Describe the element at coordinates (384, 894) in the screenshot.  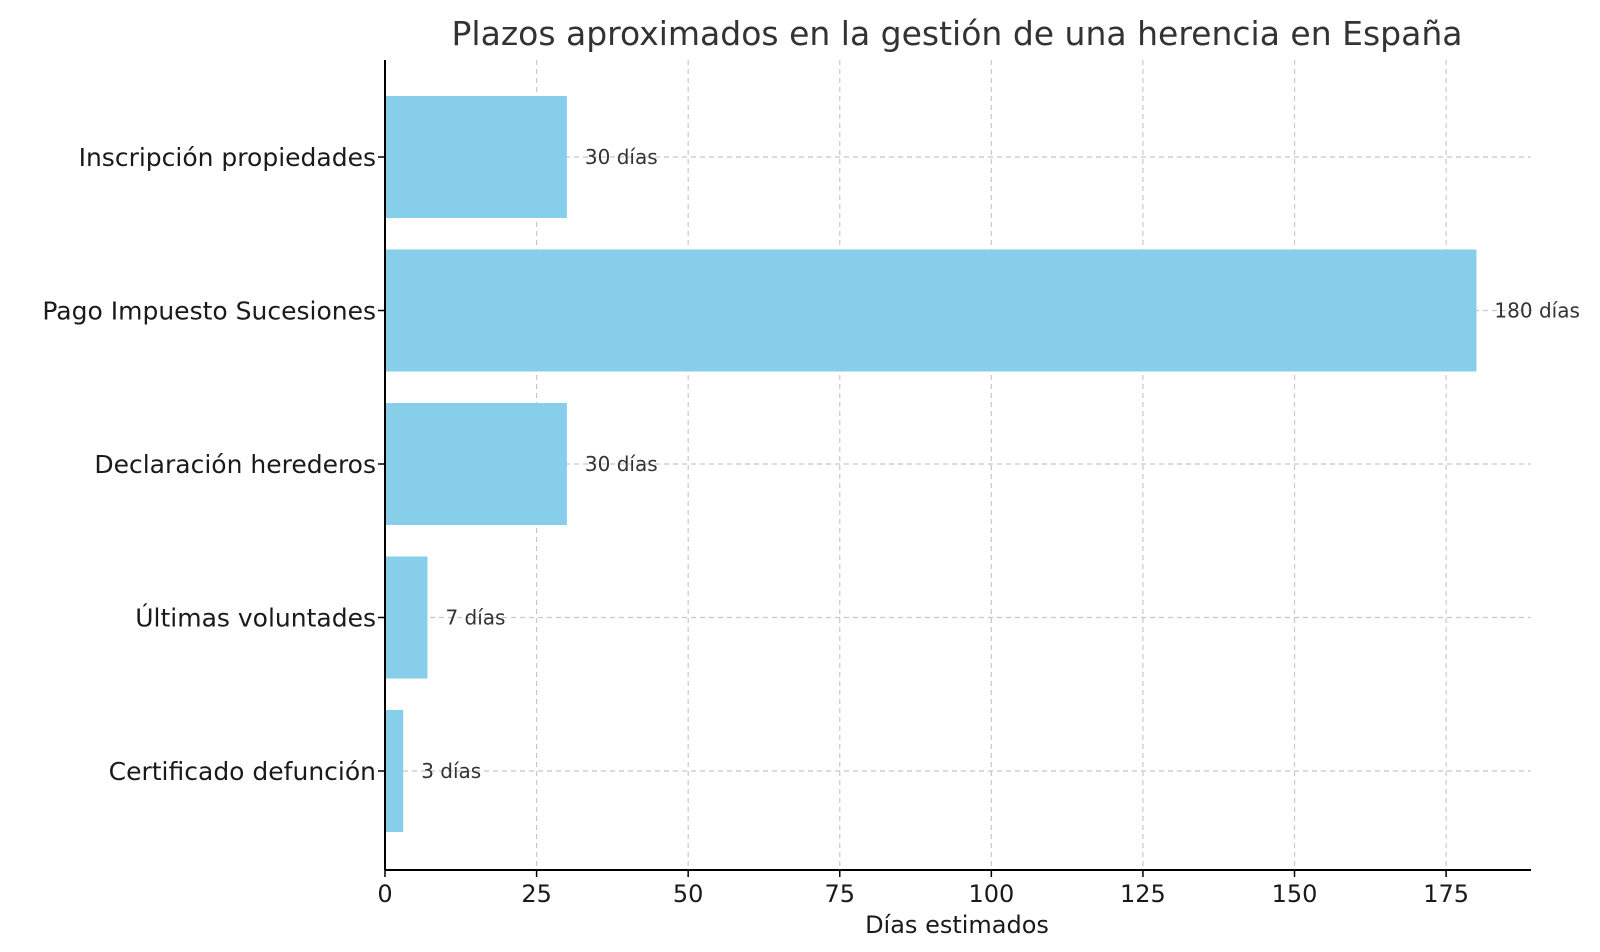
I see `x-tick-label: 0` at that location.